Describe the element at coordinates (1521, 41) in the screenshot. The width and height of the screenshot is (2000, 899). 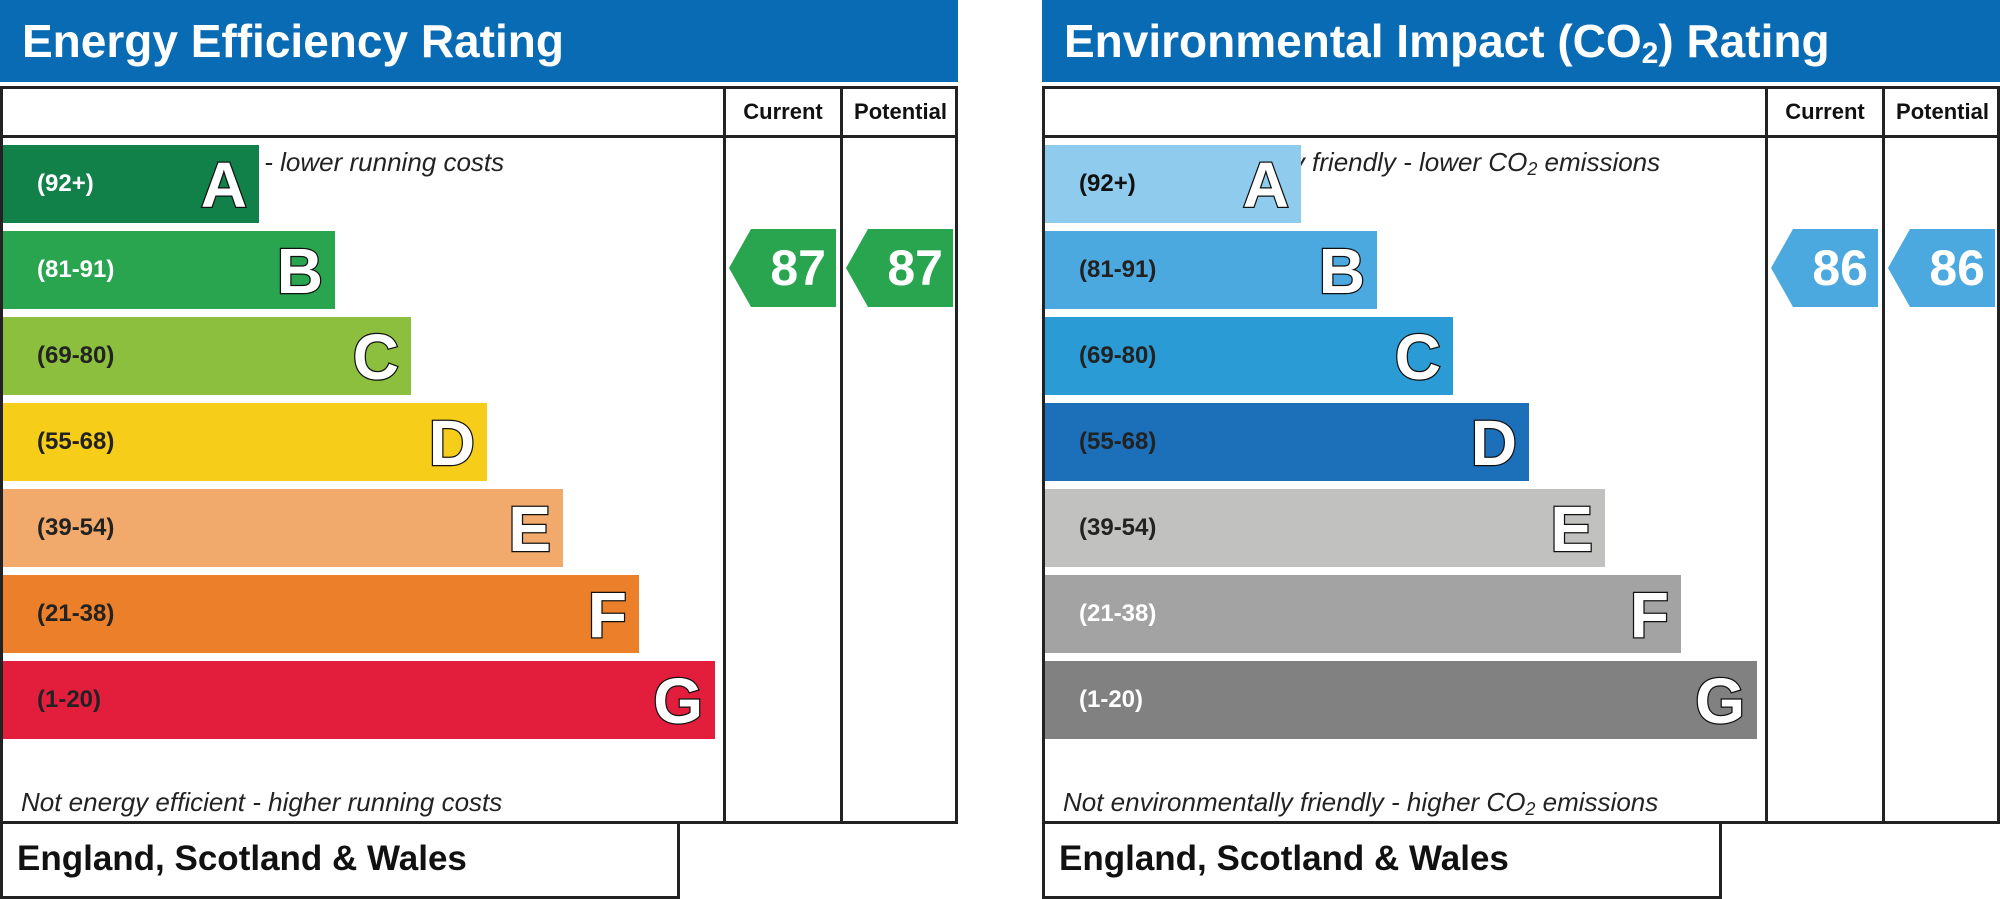
I see `environmental-chart-title: Environmental Impact (CO2) Rating` at that location.